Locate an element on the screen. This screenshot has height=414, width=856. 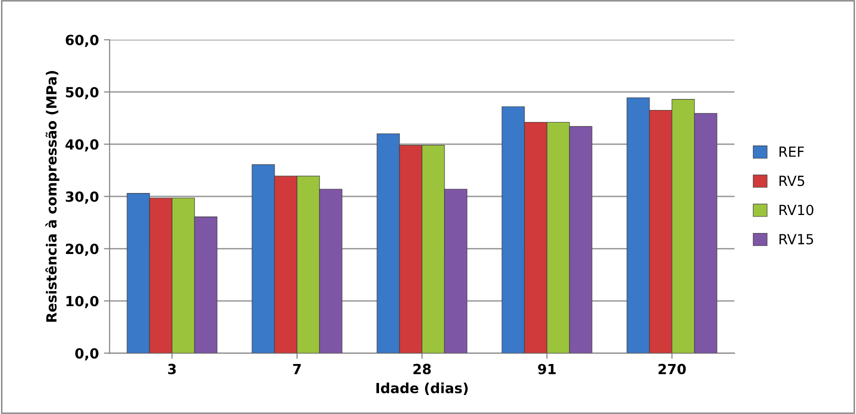
y-tick-label: 60,0 is located at coordinates (82, 40).